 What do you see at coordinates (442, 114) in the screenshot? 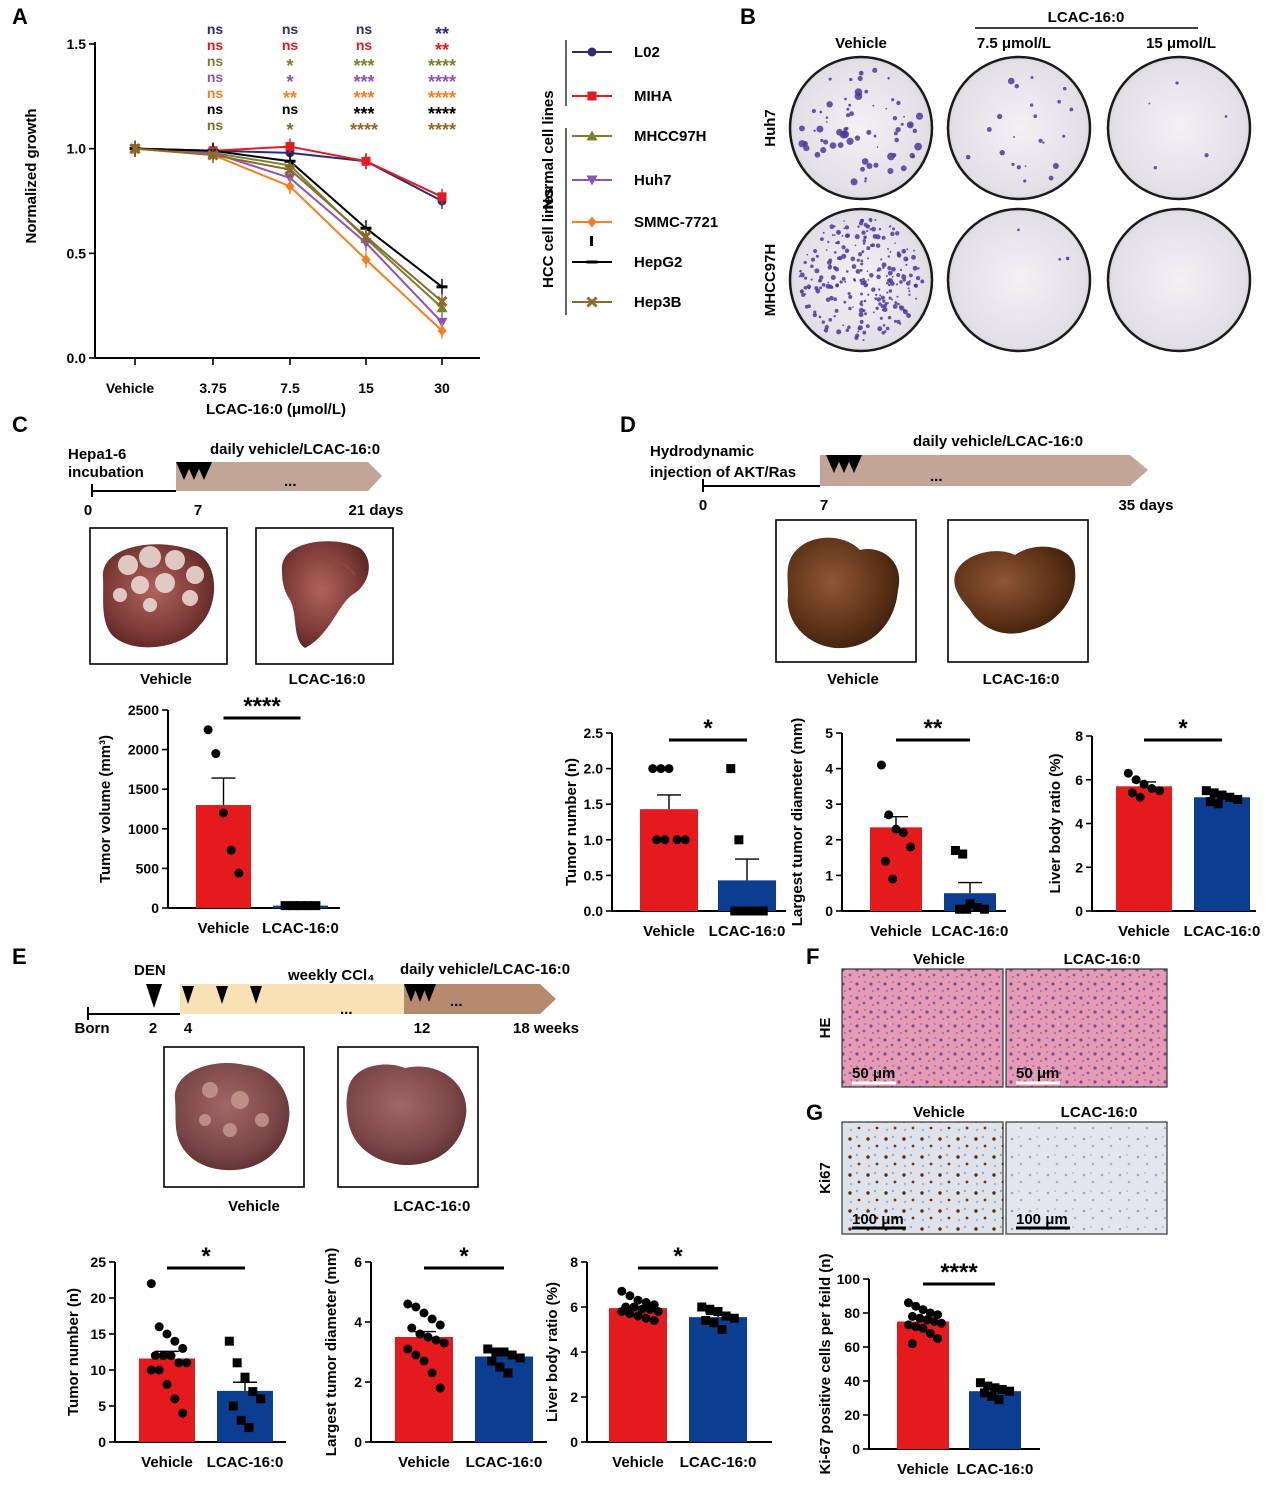
I see `a-sig-HepG2: ****` at bounding box center [442, 114].